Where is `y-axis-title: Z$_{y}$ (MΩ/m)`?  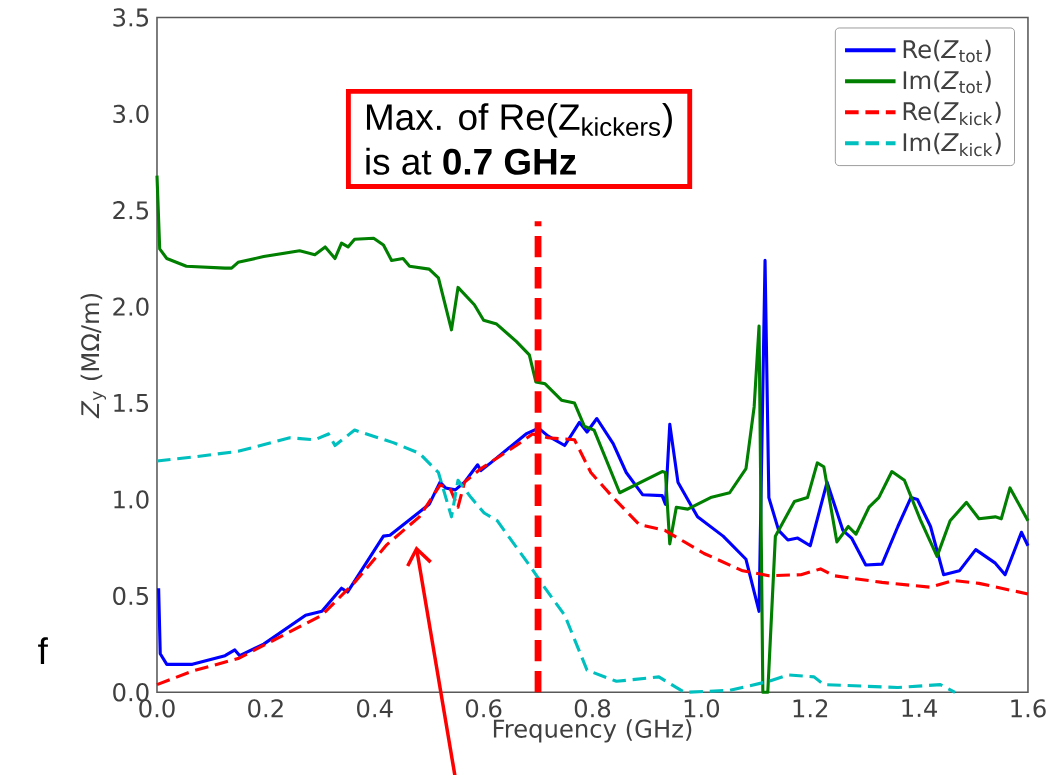
y-axis-title: Z$_{y}$ (MΩ/m) is located at coordinates (93, 356).